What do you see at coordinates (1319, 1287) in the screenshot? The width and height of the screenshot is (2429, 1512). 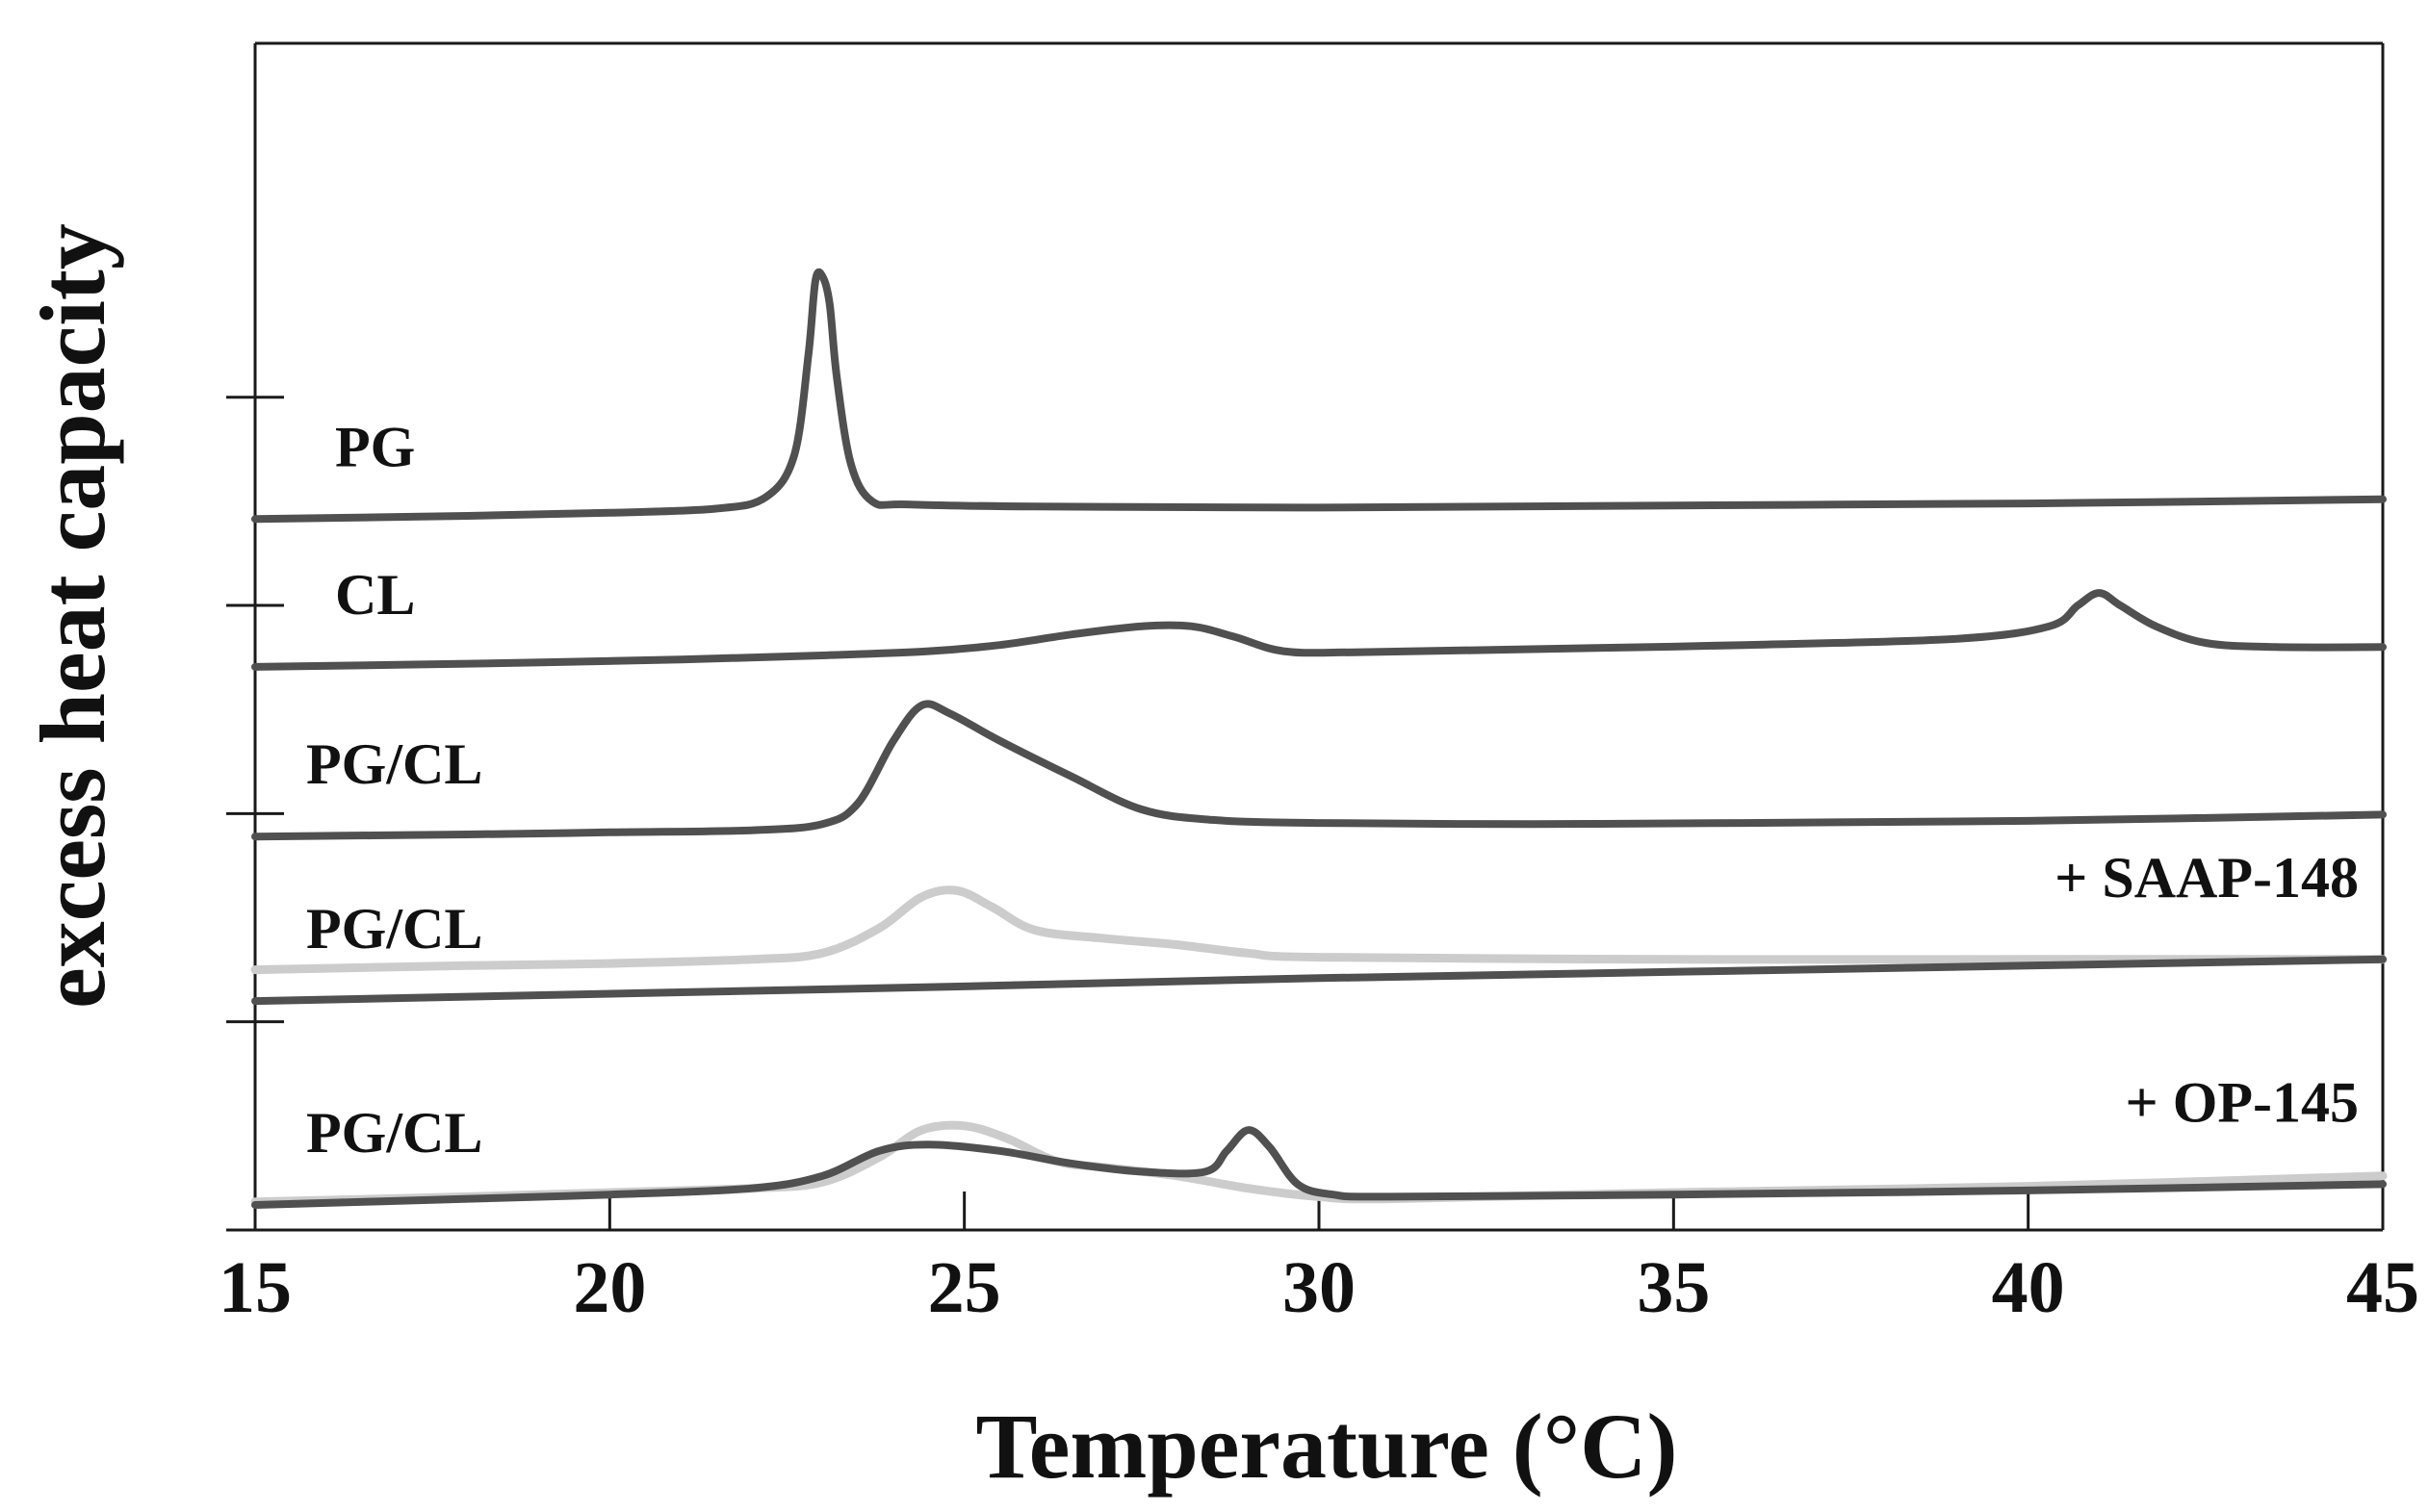 I see `x-tick-label: 30` at bounding box center [1319, 1287].